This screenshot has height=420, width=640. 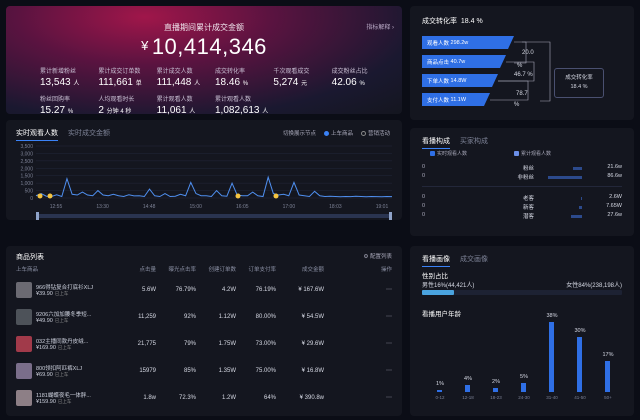 What do you see at coordinates (363, 133) in the screenshot?
I see `radio-off-icon` at bounding box center [363, 133].